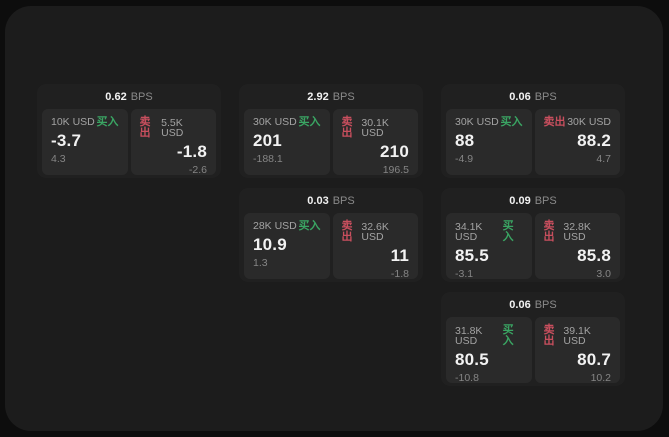  Describe the element at coordinates (375, 246) in the screenshot. I see `sell-tile: 卖出 32.6K USD 11 -1.8` at that location.